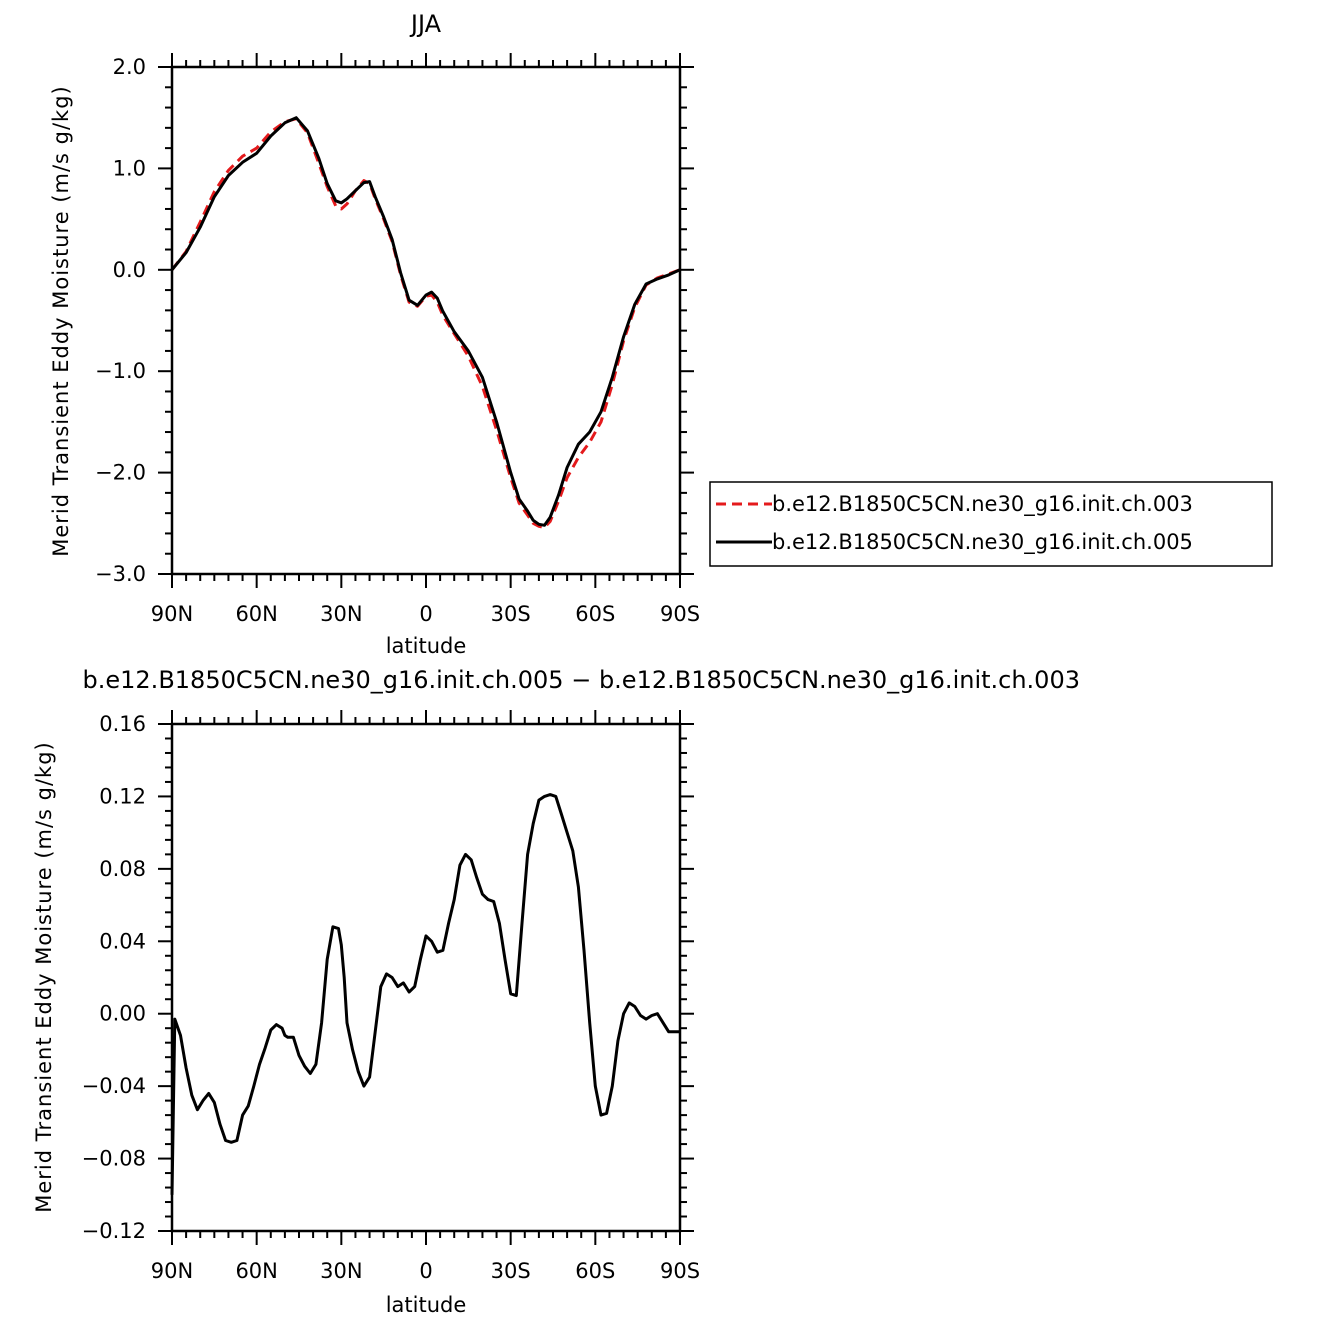 The height and width of the screenshot is (1325, 1322). I want to click on top-chart-ylabel: Merid Transient Eddy Moisture (m/s g/kg), so click(61, 321).